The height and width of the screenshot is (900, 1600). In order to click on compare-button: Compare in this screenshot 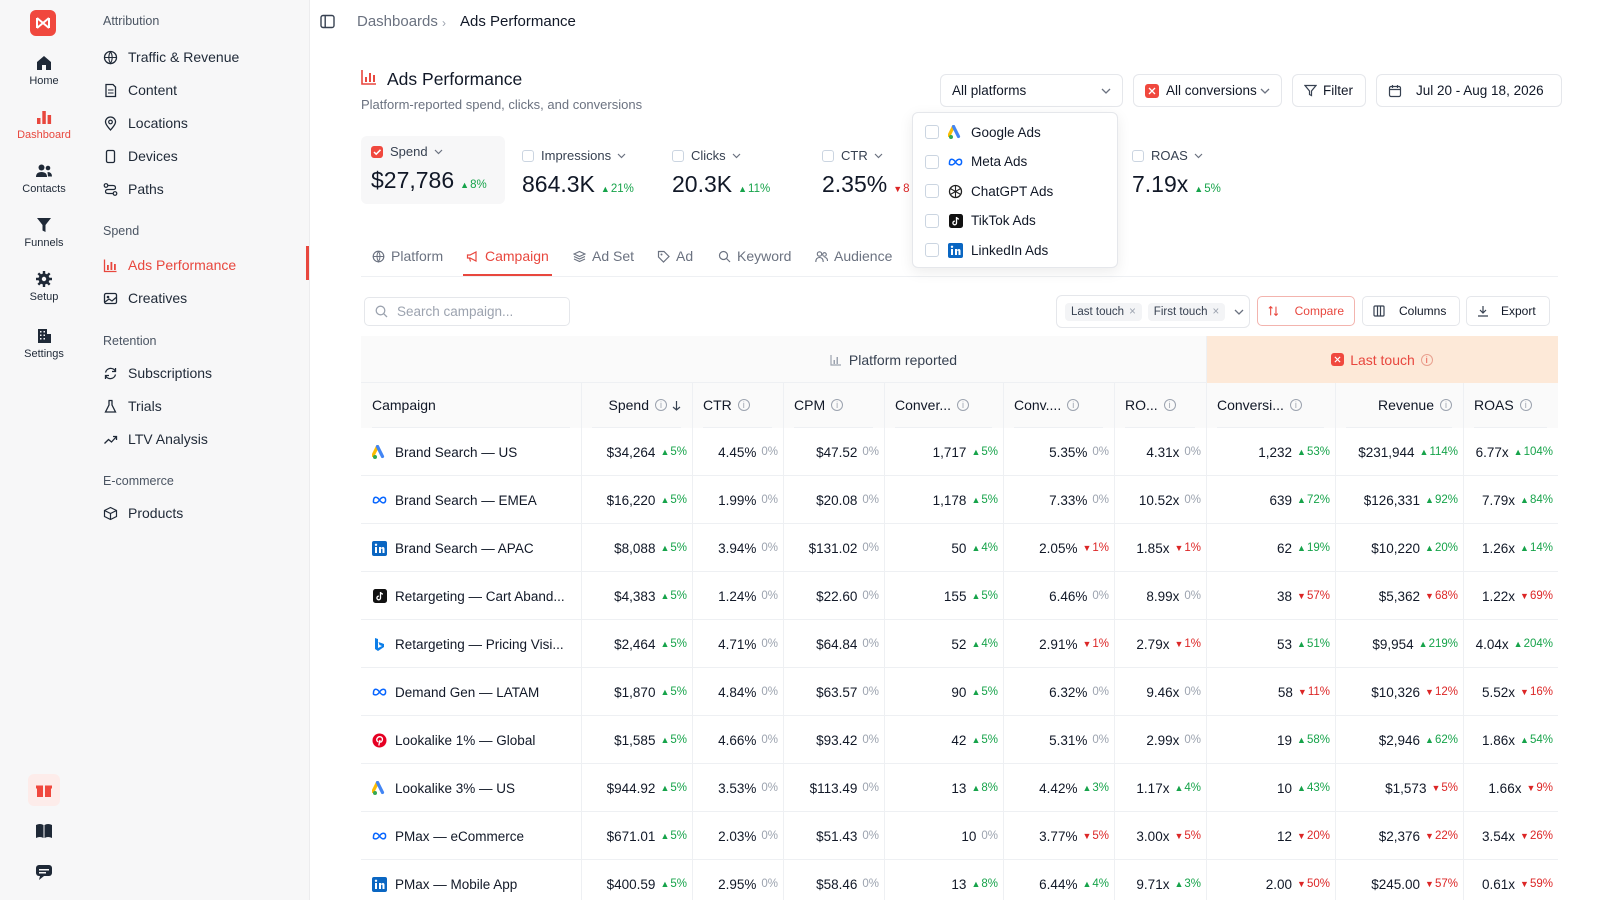, I will do `click(1306, 311)`.